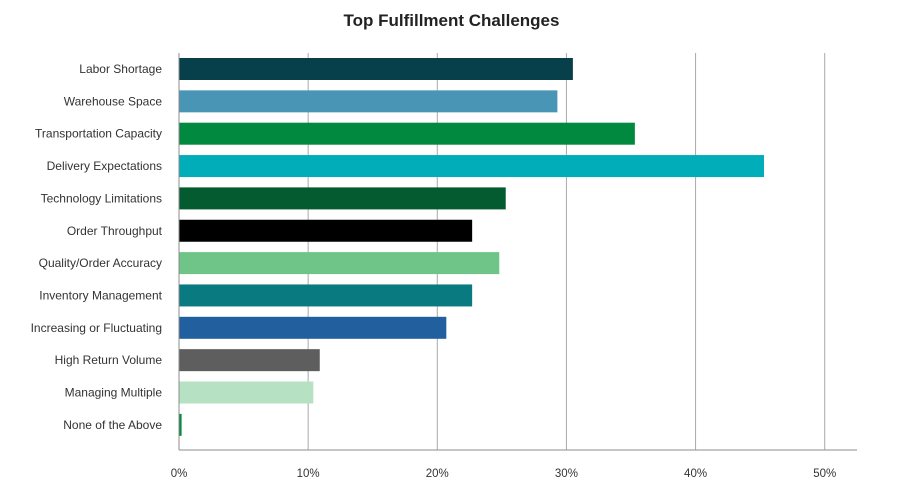 Image resolution: width=903 pixels, height=490 pixels. Describe the element at coordinates (437, 474) in the screenshot. I see `tick-label: 20%` at that location.